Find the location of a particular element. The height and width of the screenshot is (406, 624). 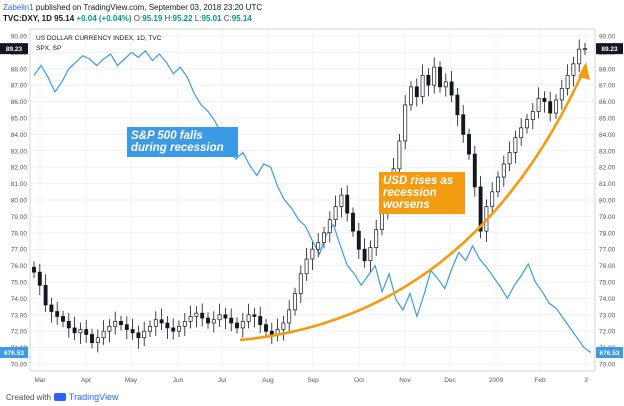

y-tick-left: 77.00 is located at coordinates (19, 250).